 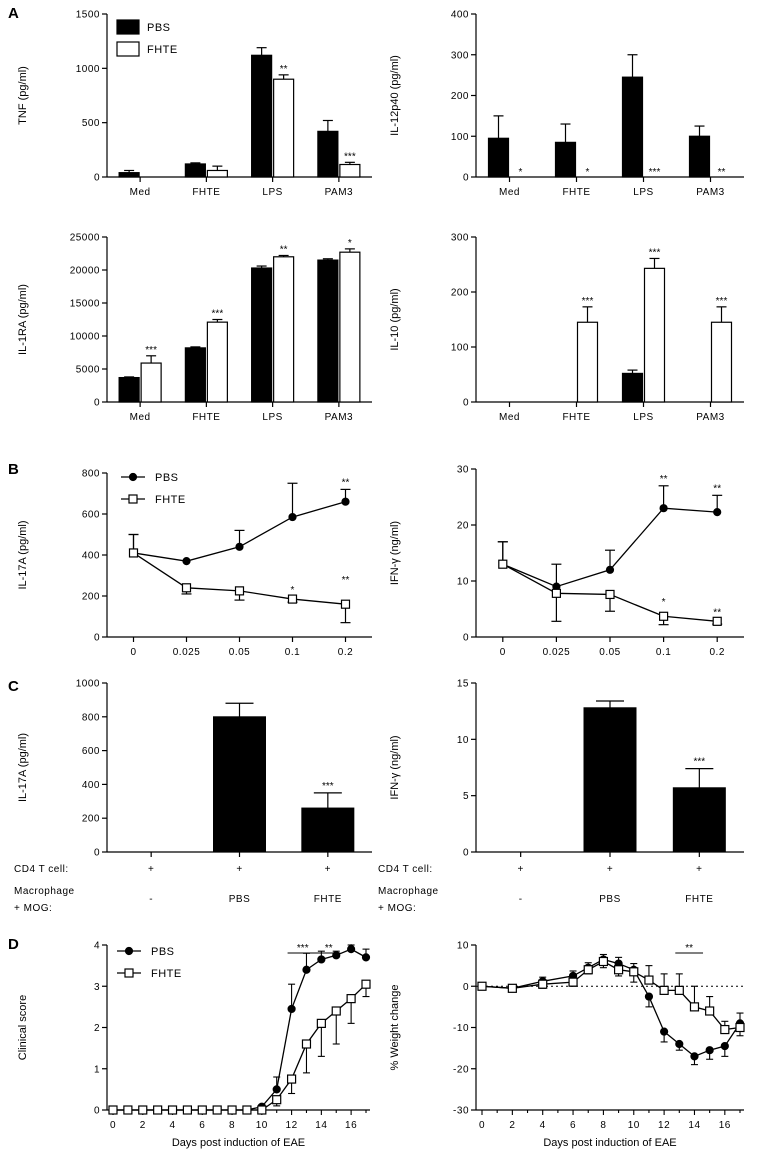 What do you see at coordinates (643, 417) in the screenshot?
I see `x-tick-label: LPS` at bounding box center [643, 417].